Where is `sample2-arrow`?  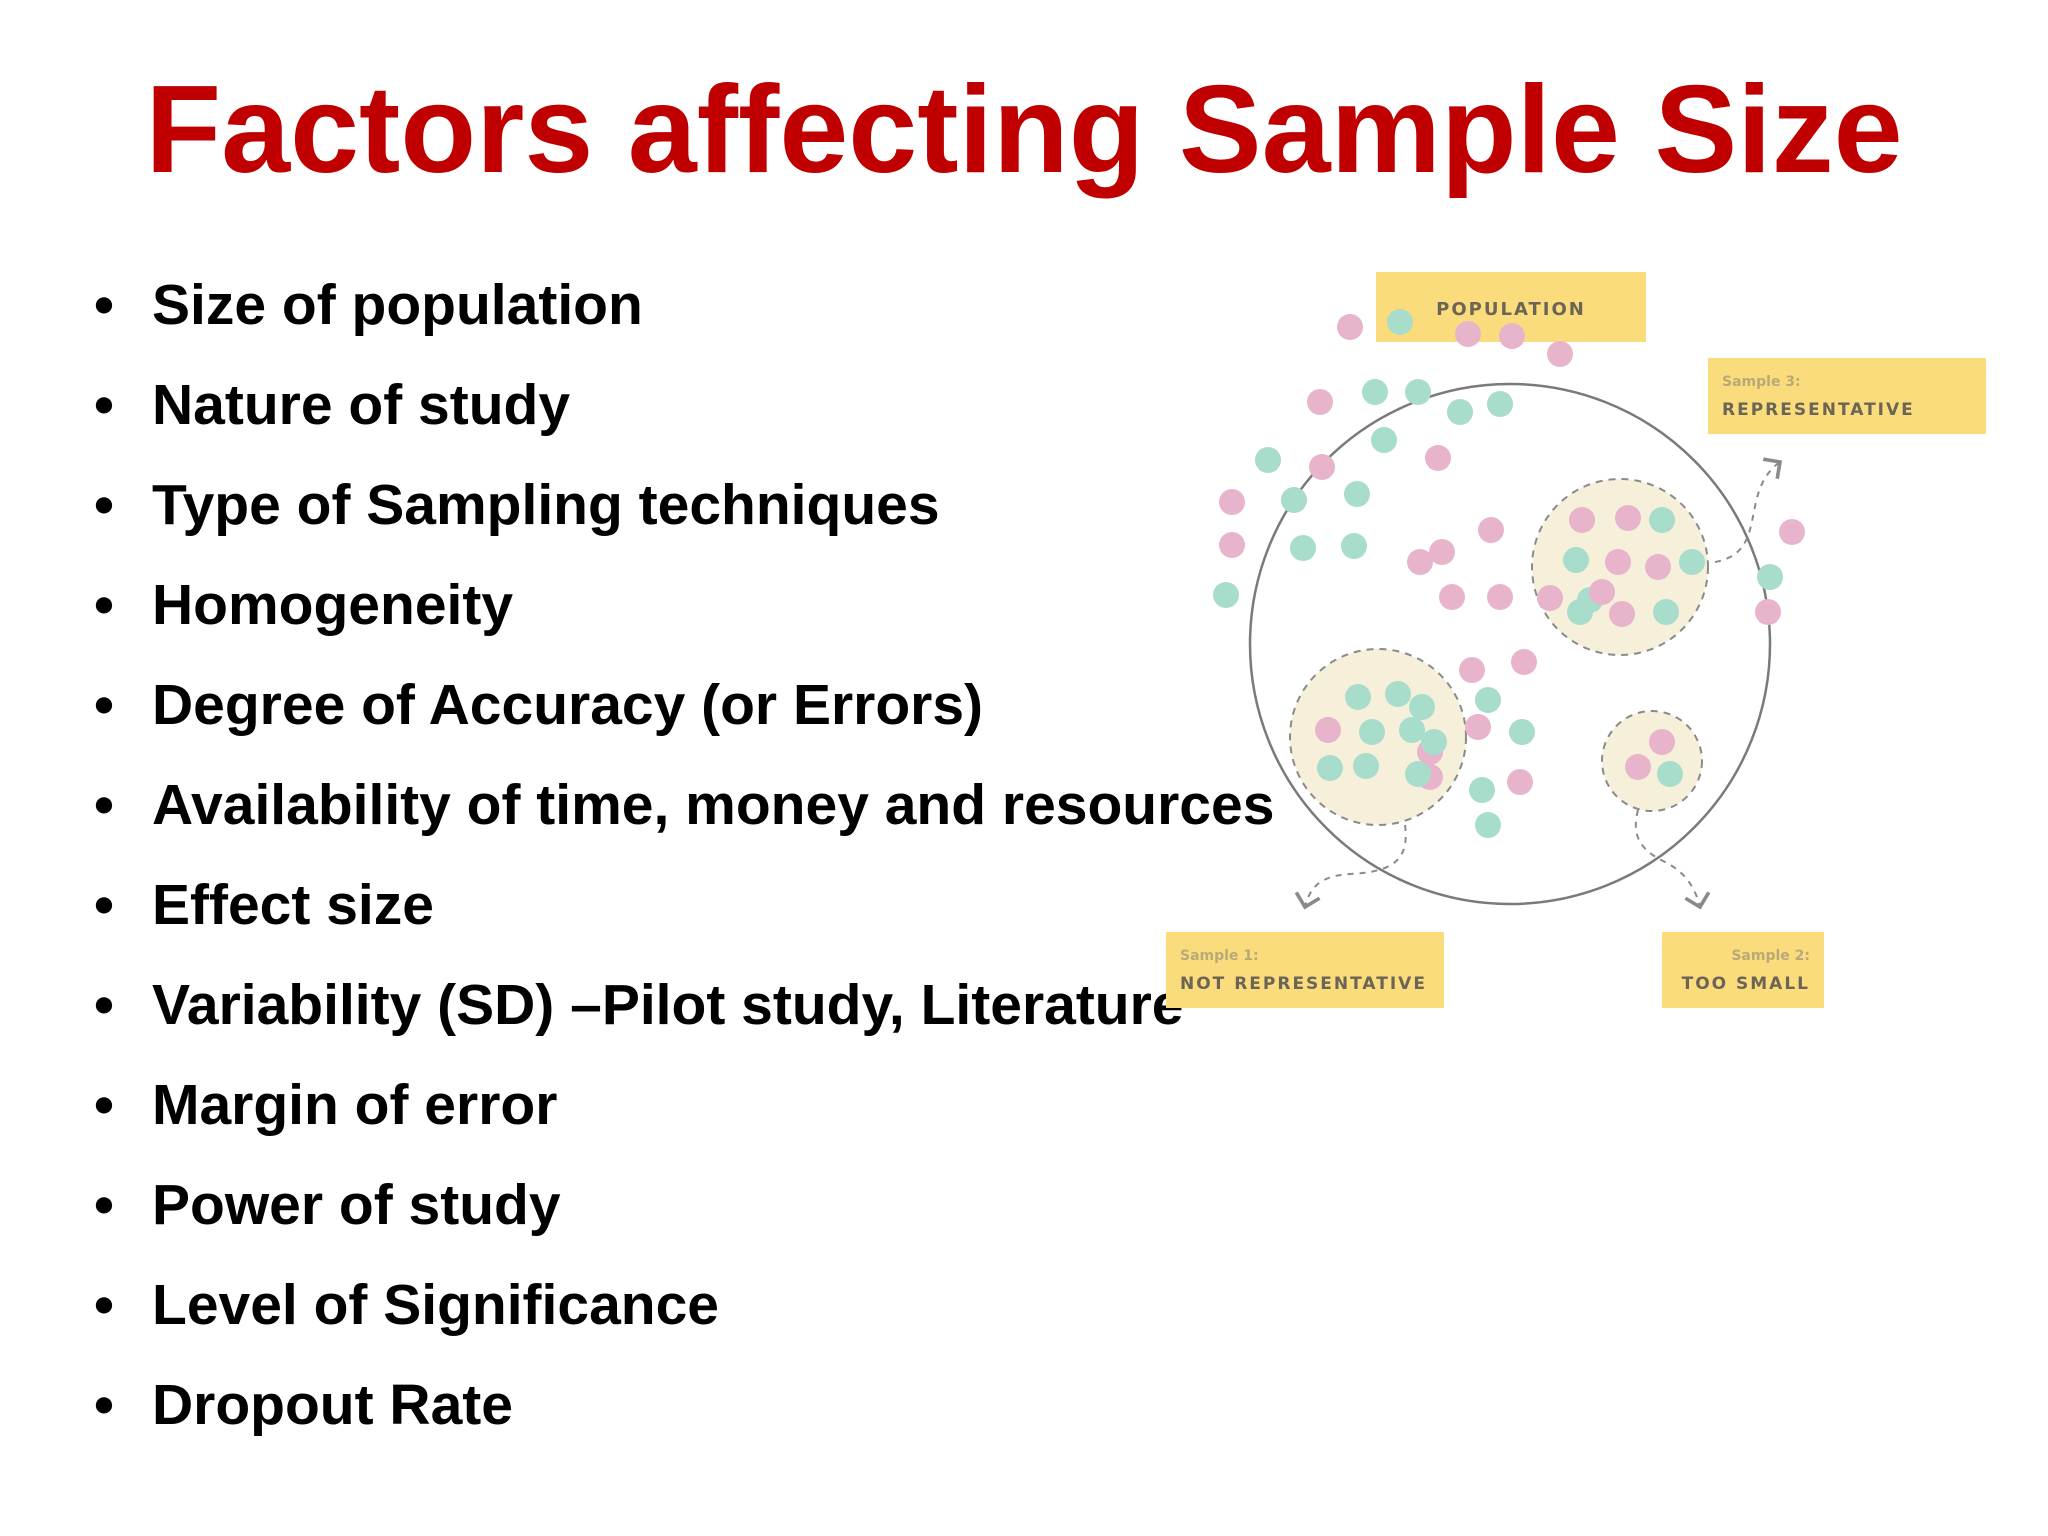 sample2-arrow is located at coordinates (1672, 859).